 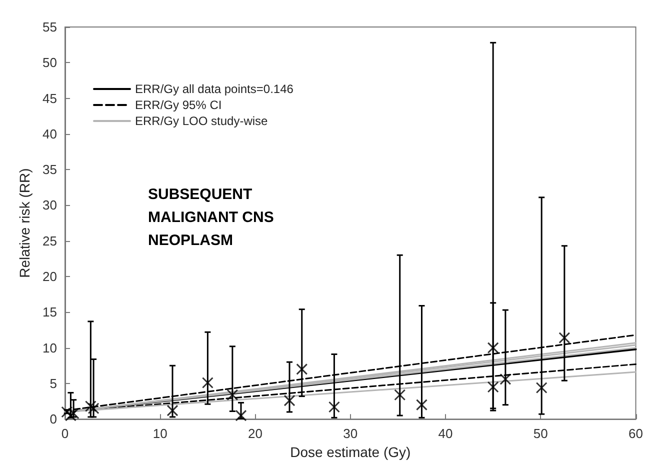 I want to click on y-tick-label: 30, so click(x=49, y=205).